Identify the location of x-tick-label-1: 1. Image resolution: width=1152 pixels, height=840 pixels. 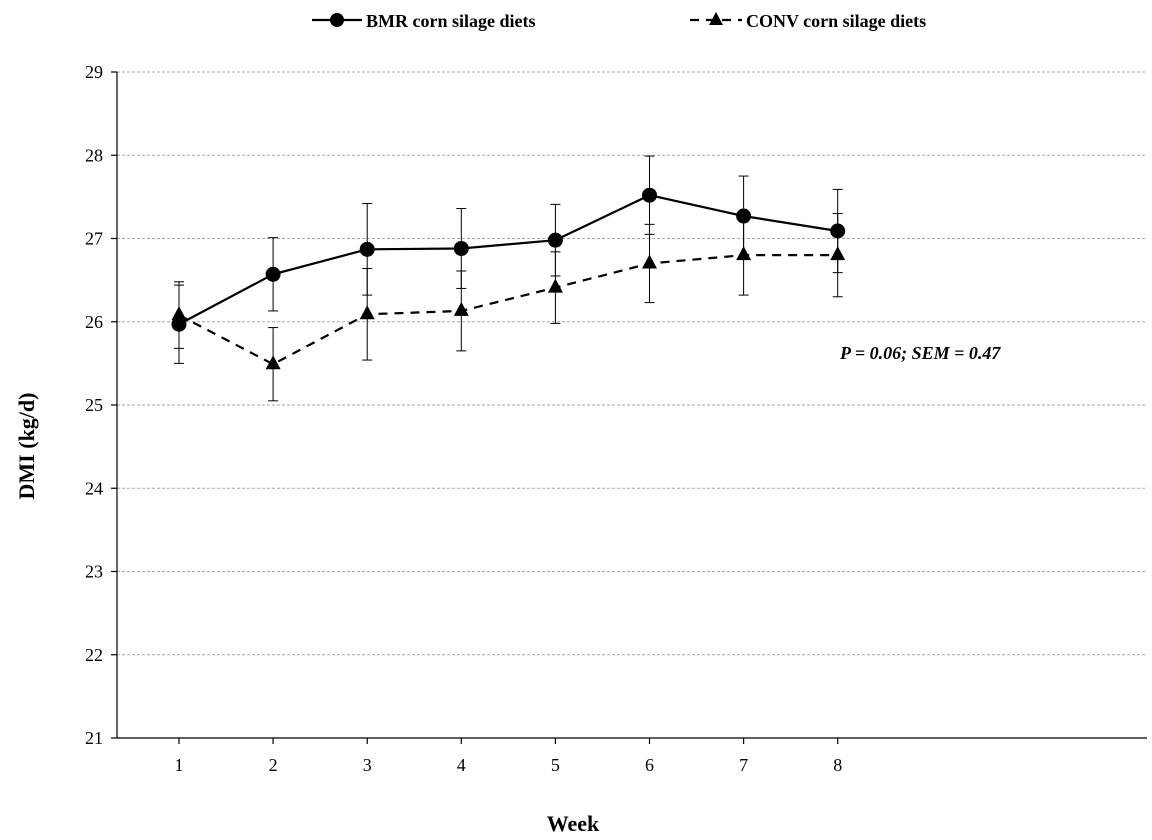
(179, 765).